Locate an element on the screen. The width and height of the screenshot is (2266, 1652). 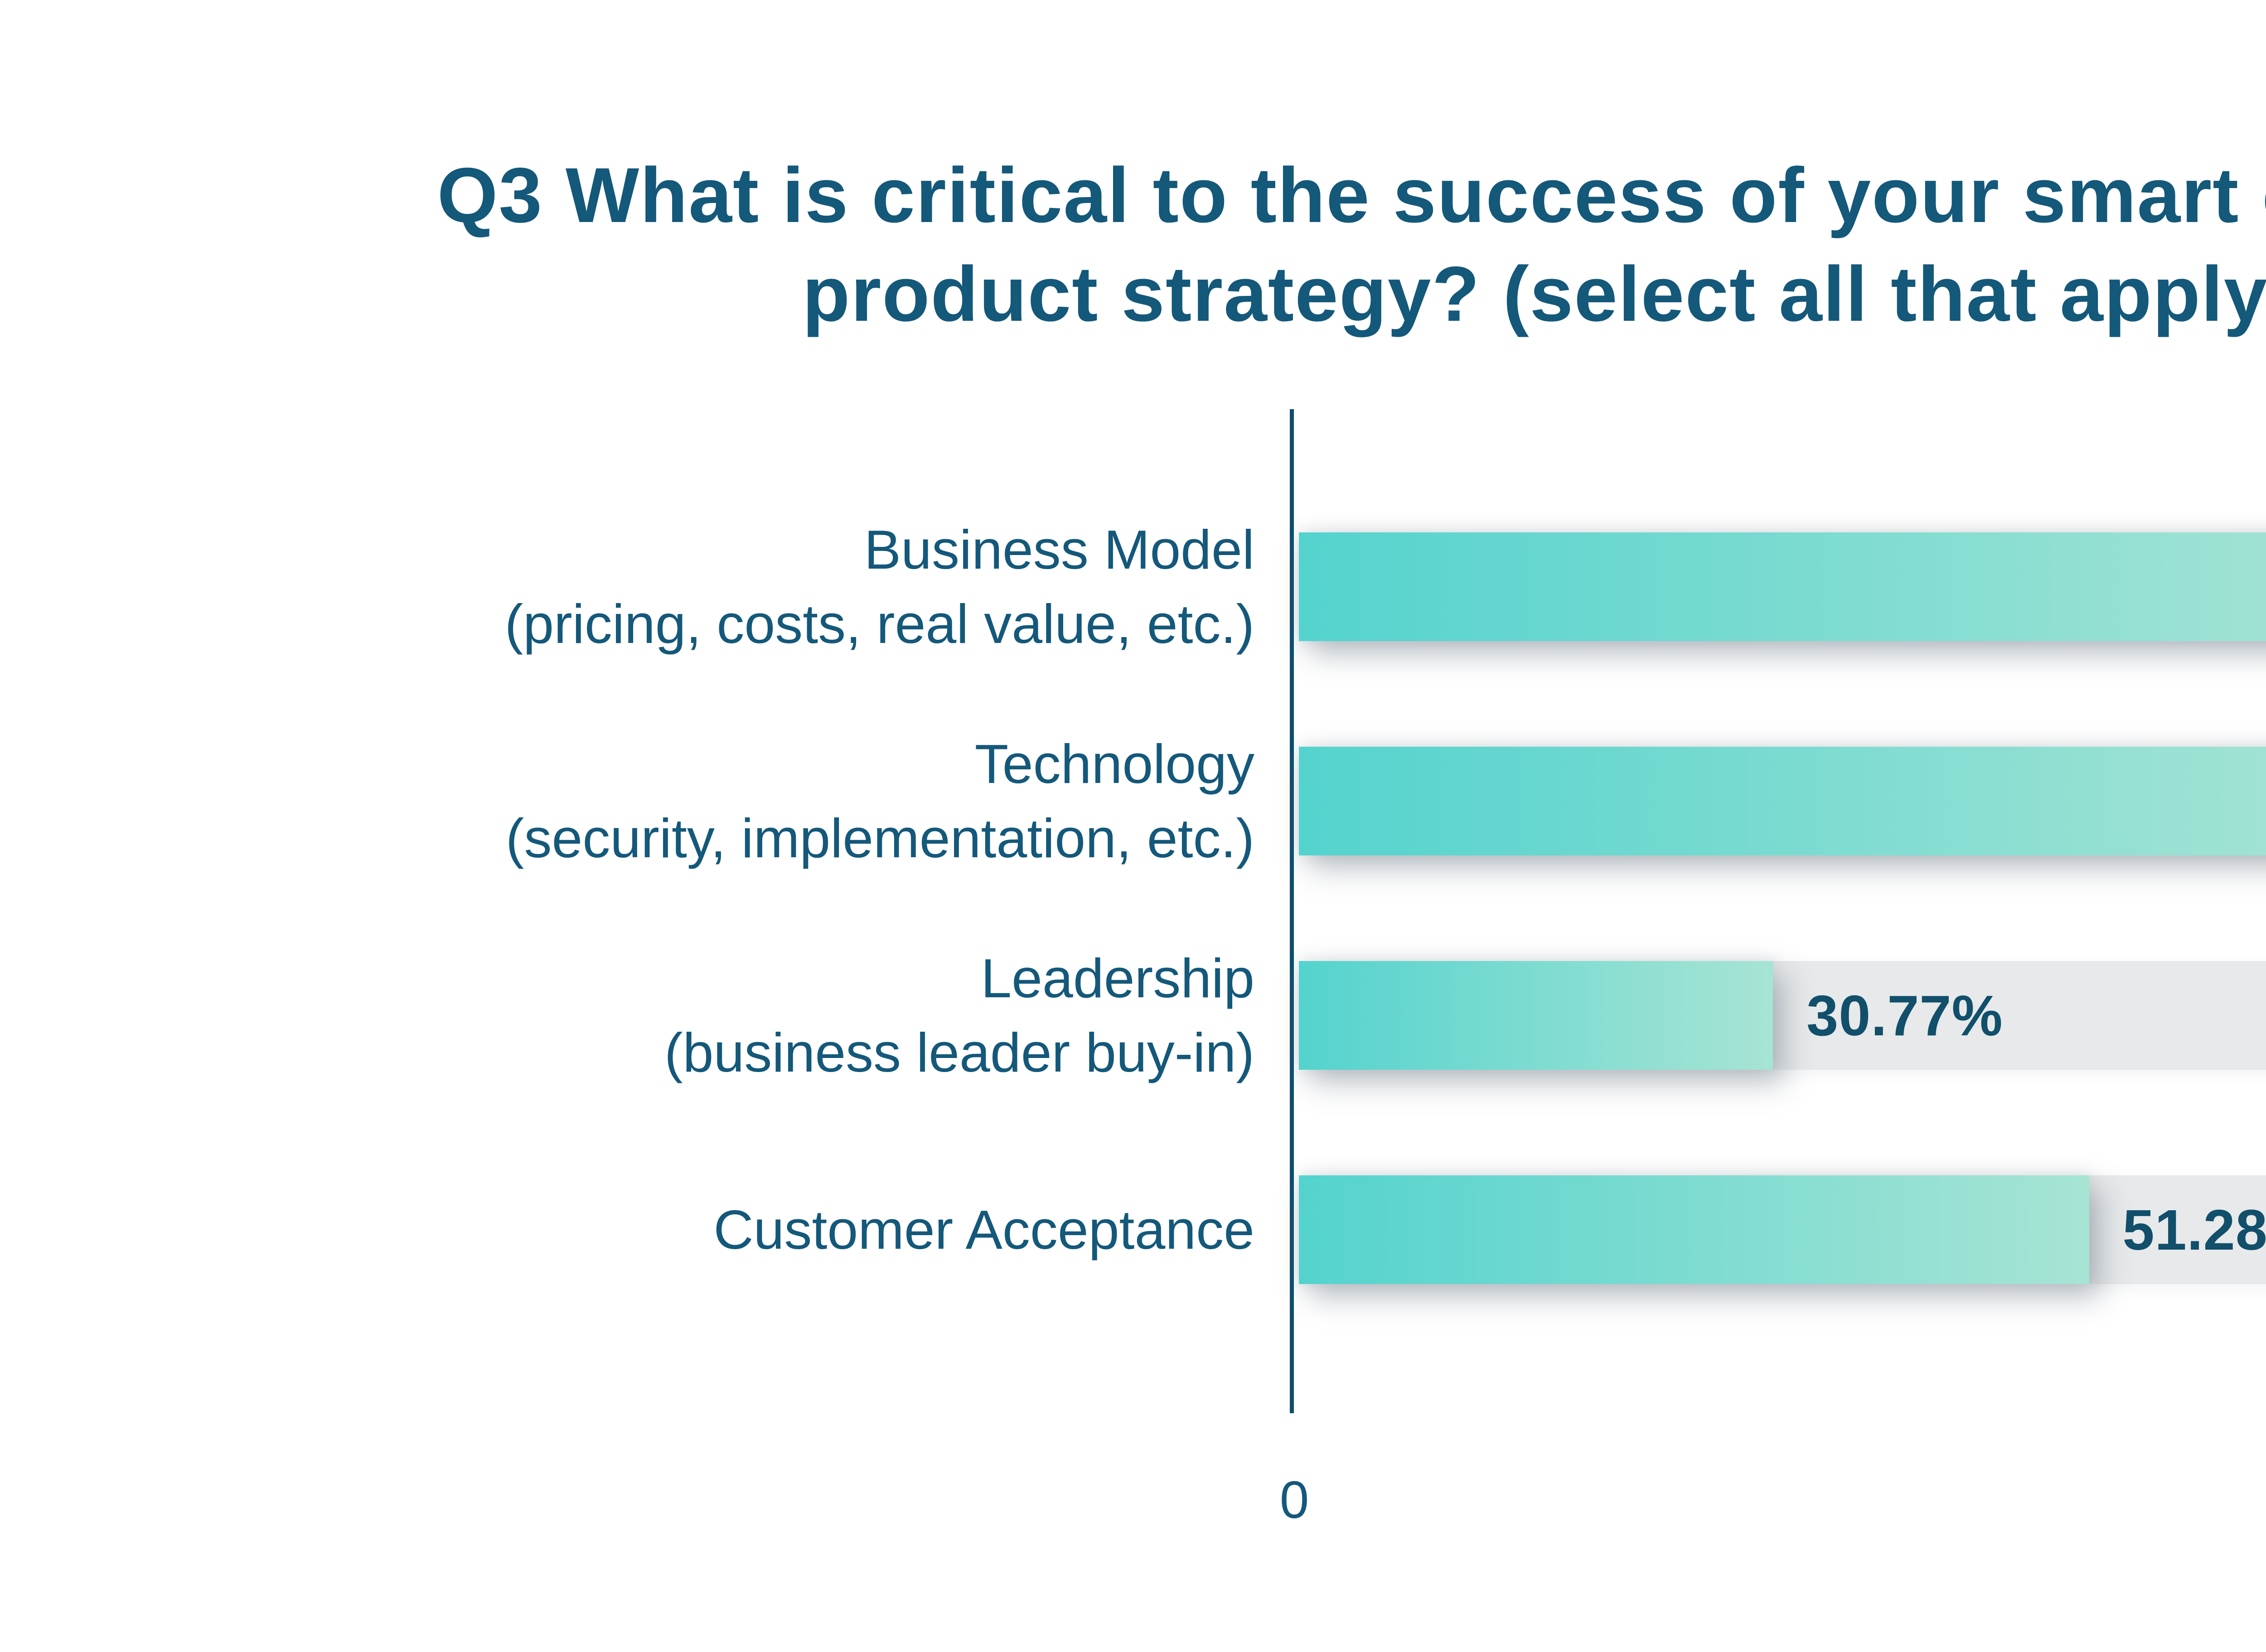
bar-track: 51.28% is located at coordinates (1782, 1229).